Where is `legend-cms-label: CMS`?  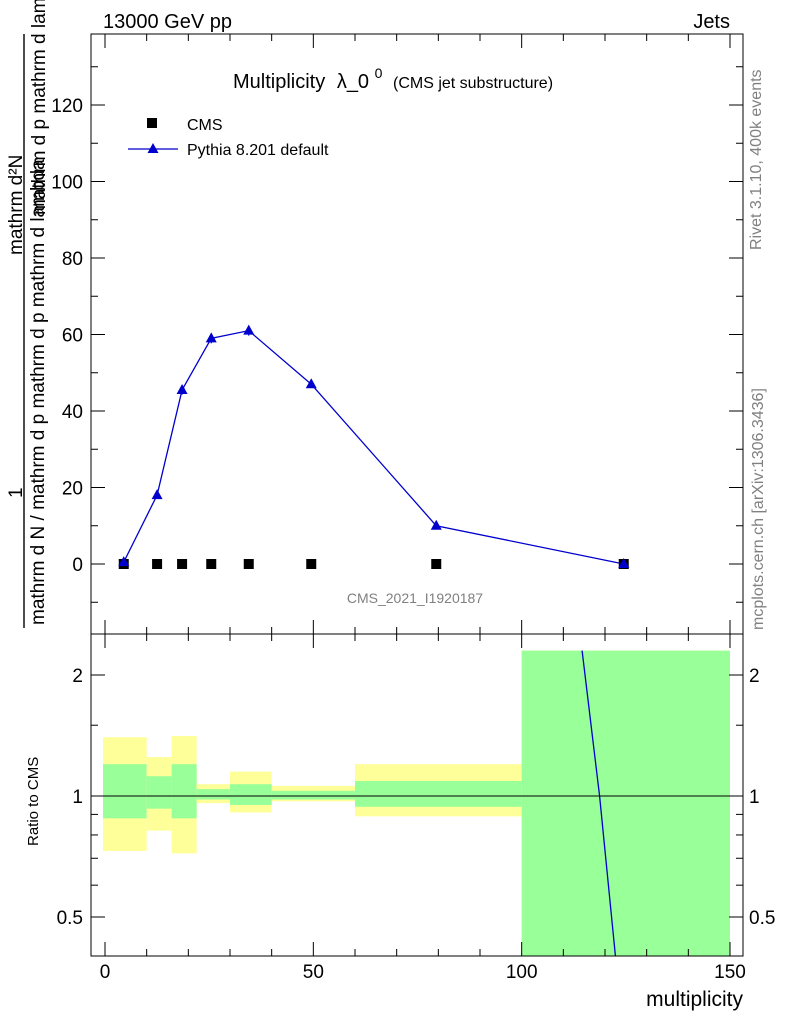
legend-cms-label: CMS is located at coordinates (205, 125).